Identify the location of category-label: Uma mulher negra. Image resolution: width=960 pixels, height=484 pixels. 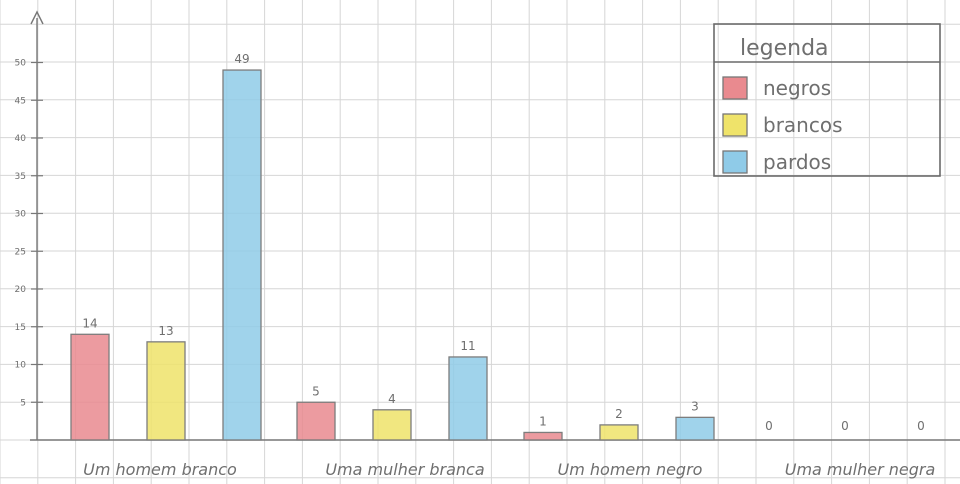
(860, 469).